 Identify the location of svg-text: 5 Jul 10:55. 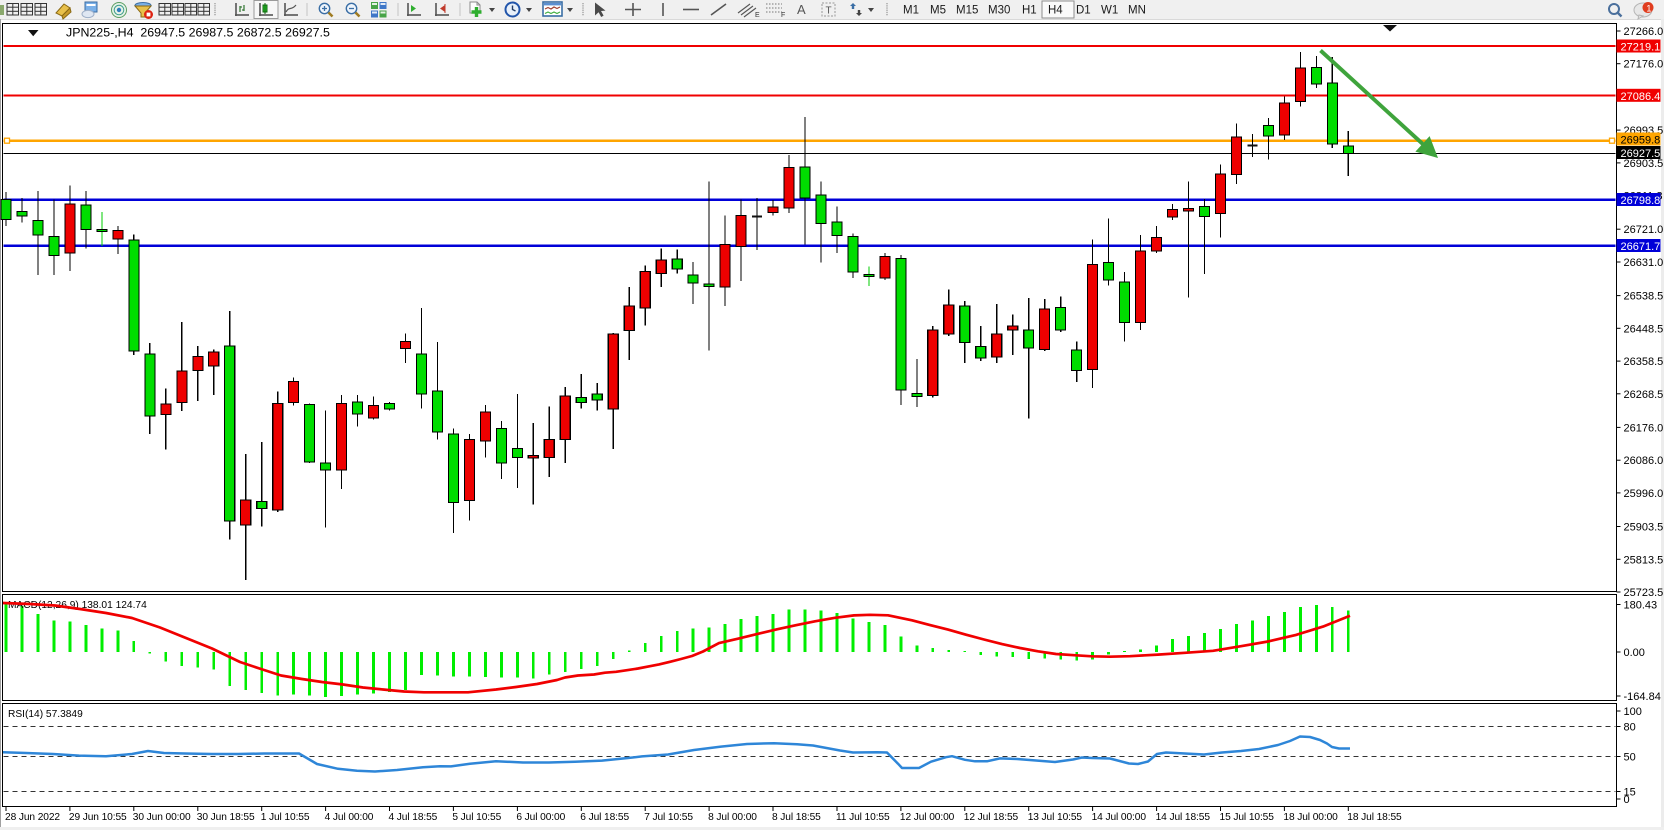
(476, 817).